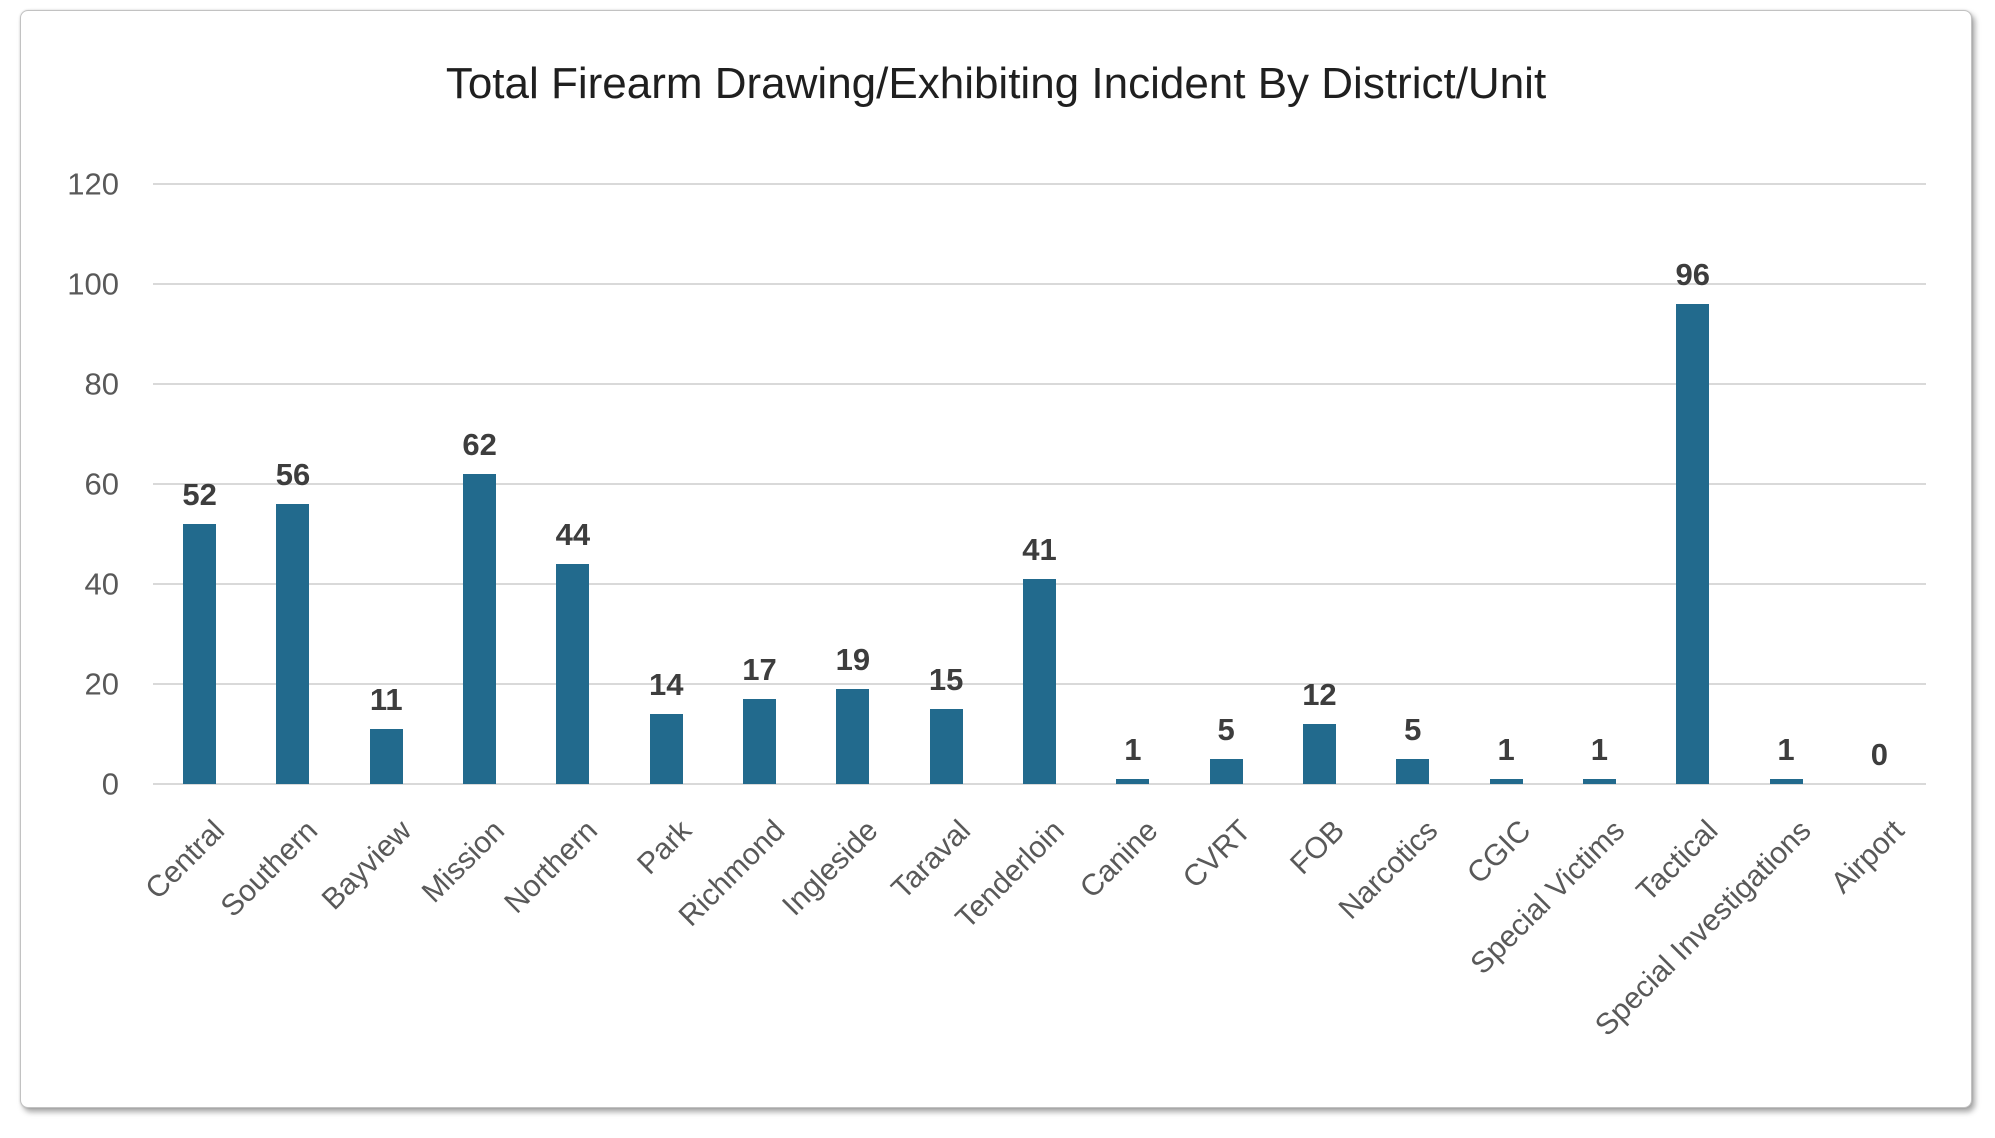  I want to click on bar-value-label: 15, so click(946, 679).